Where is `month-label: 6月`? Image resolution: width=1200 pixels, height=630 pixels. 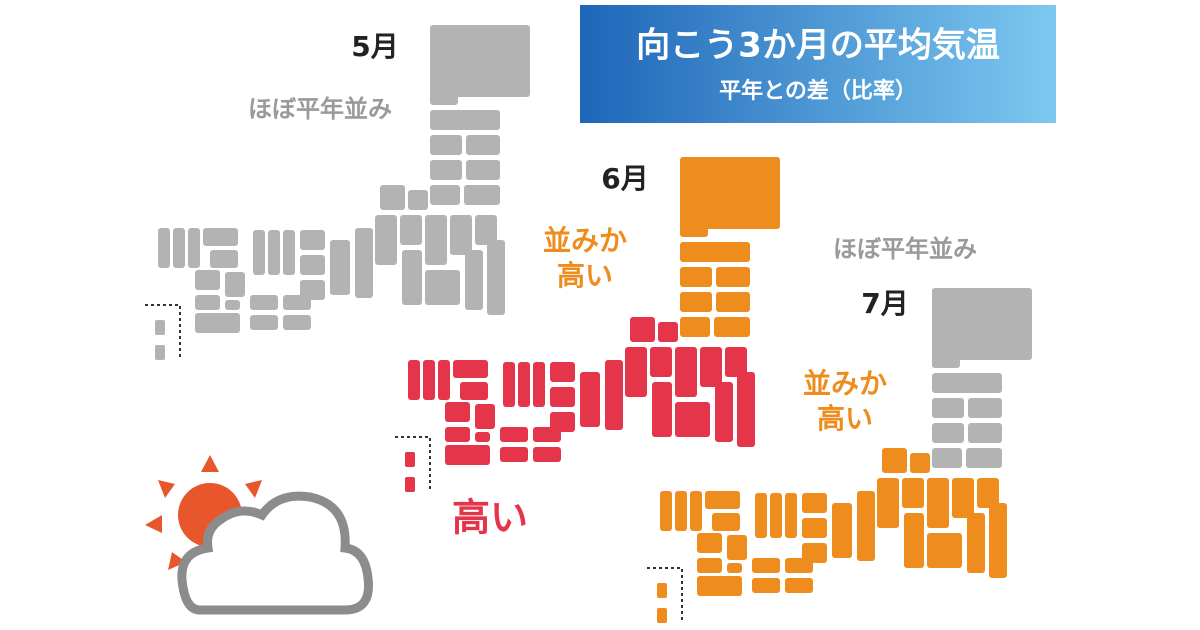
month-label: 6月 is located at coordinates (624, 178).